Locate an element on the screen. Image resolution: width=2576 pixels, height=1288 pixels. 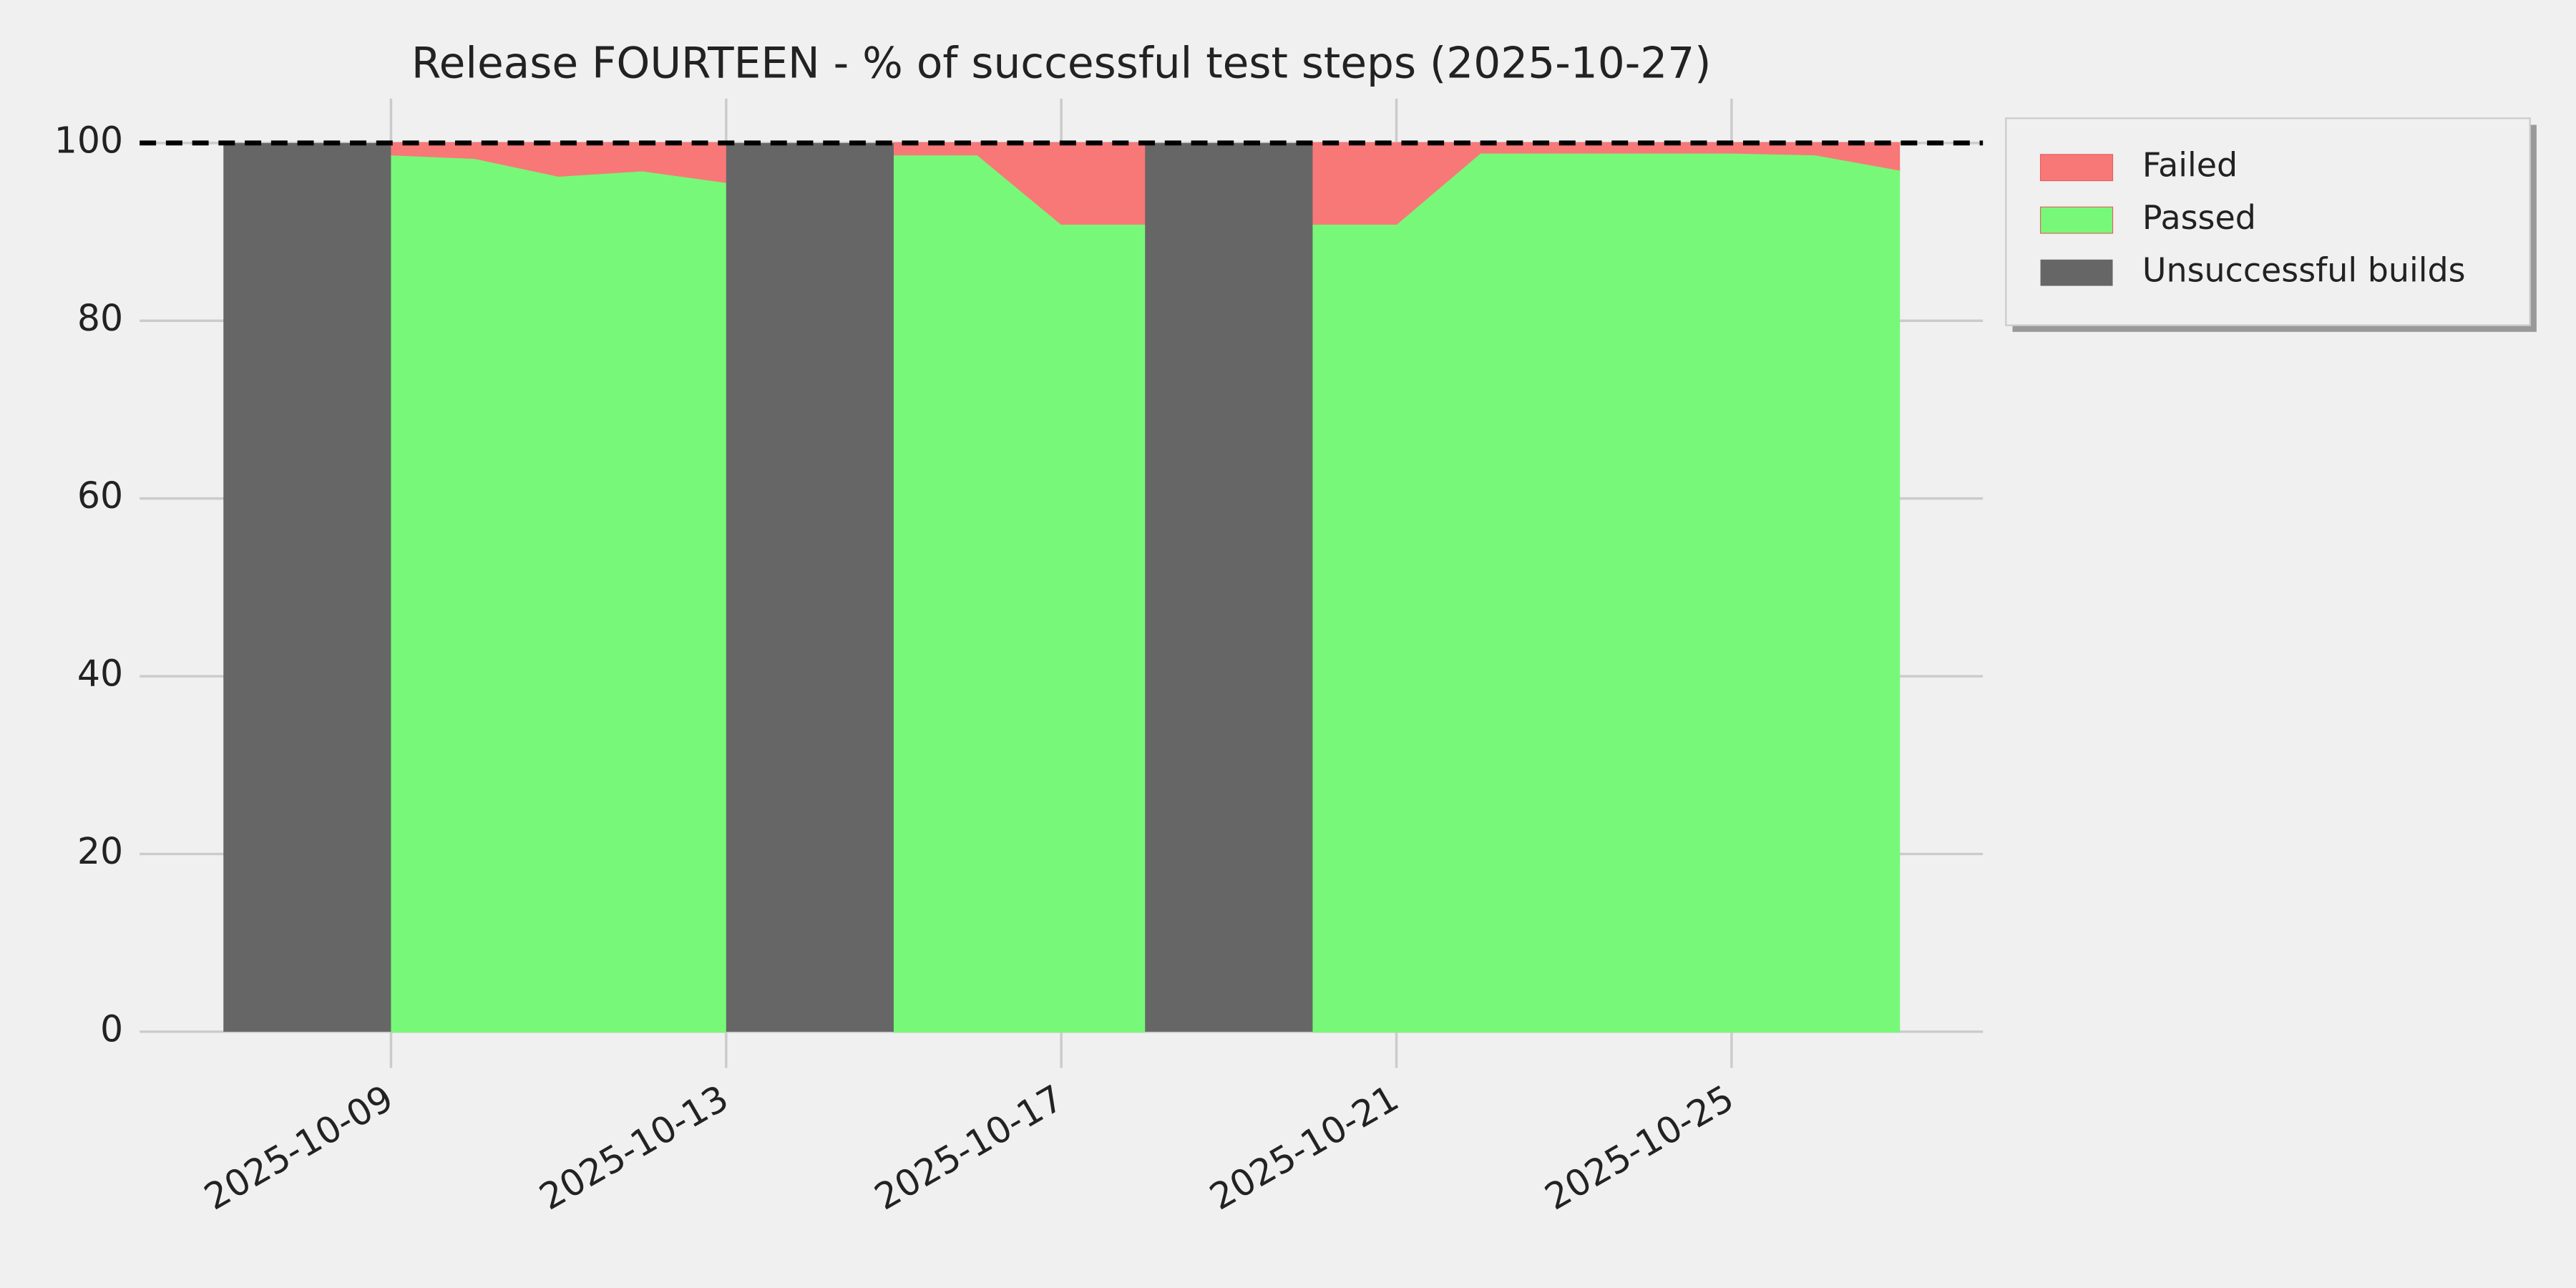
legend-label: Failed is located at coordinates (2190, 165).